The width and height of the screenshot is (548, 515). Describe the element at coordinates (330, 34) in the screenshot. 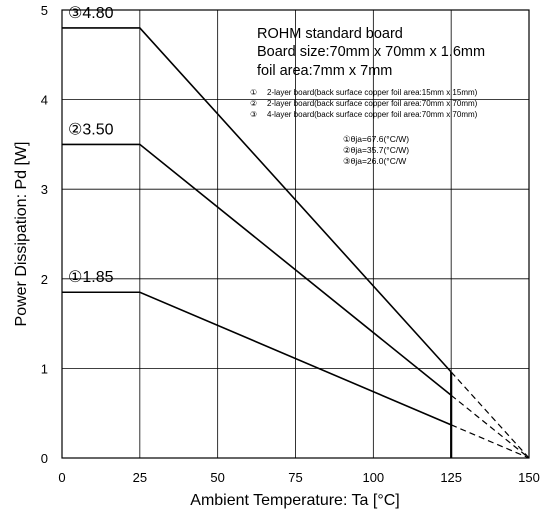

I see `note-main-line: ROHM standard board` at that location.